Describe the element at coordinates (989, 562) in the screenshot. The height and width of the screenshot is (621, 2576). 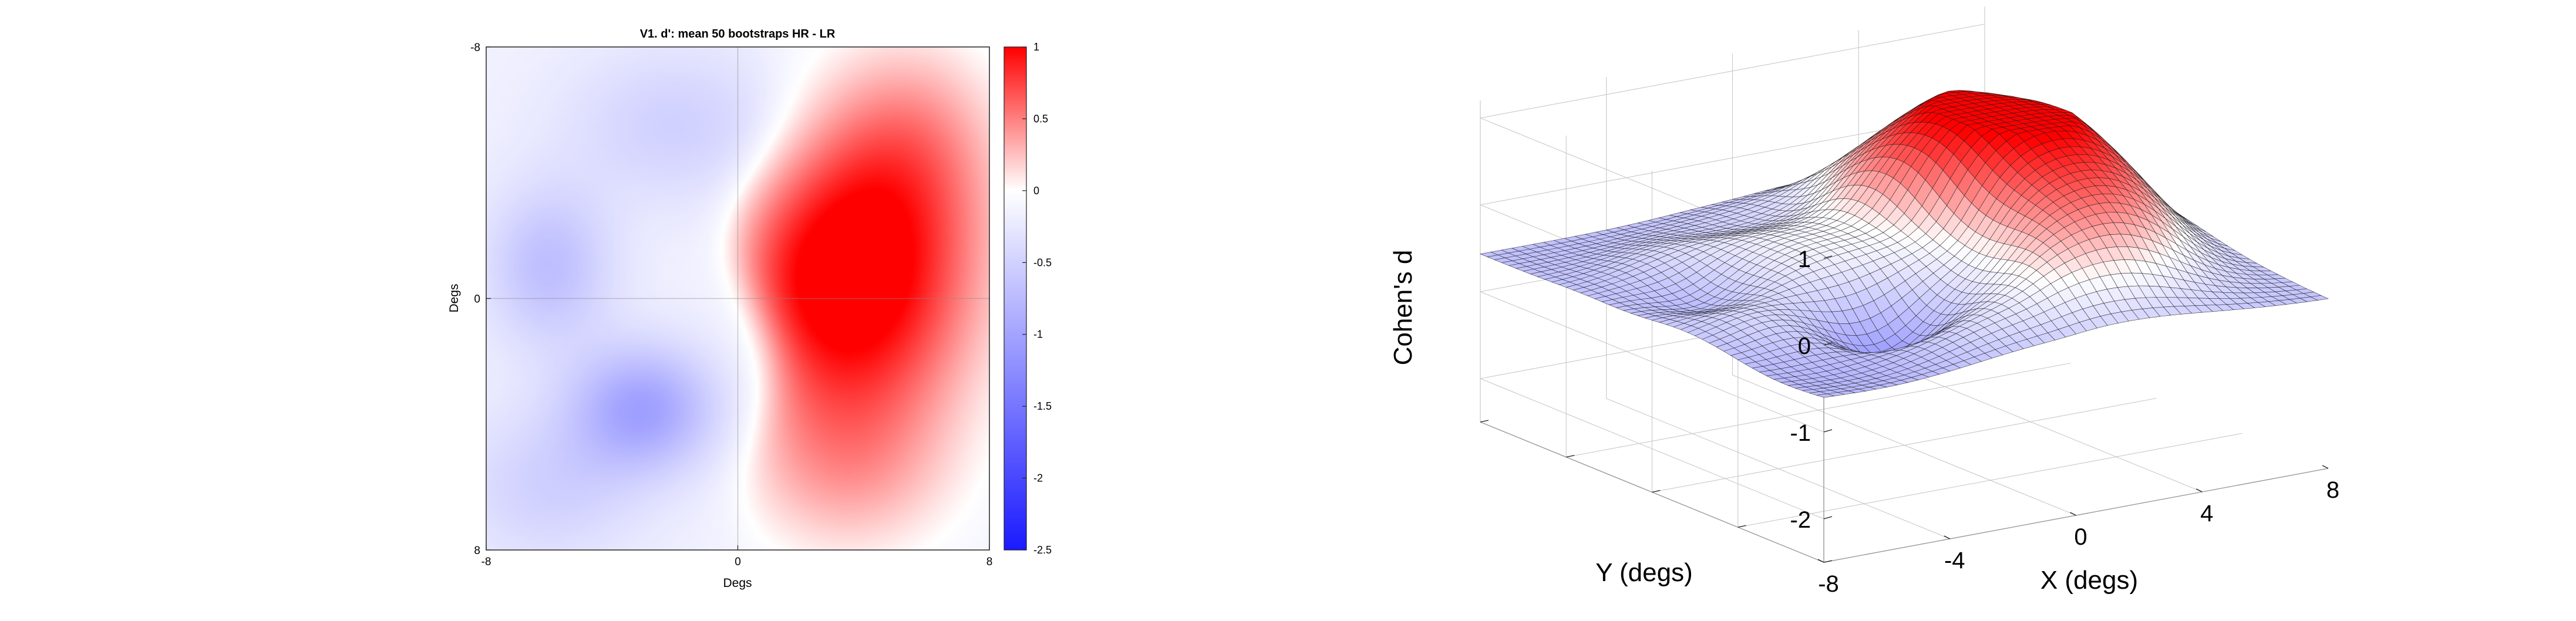
I see `heatmap-x-tick-label: 8` at that location.